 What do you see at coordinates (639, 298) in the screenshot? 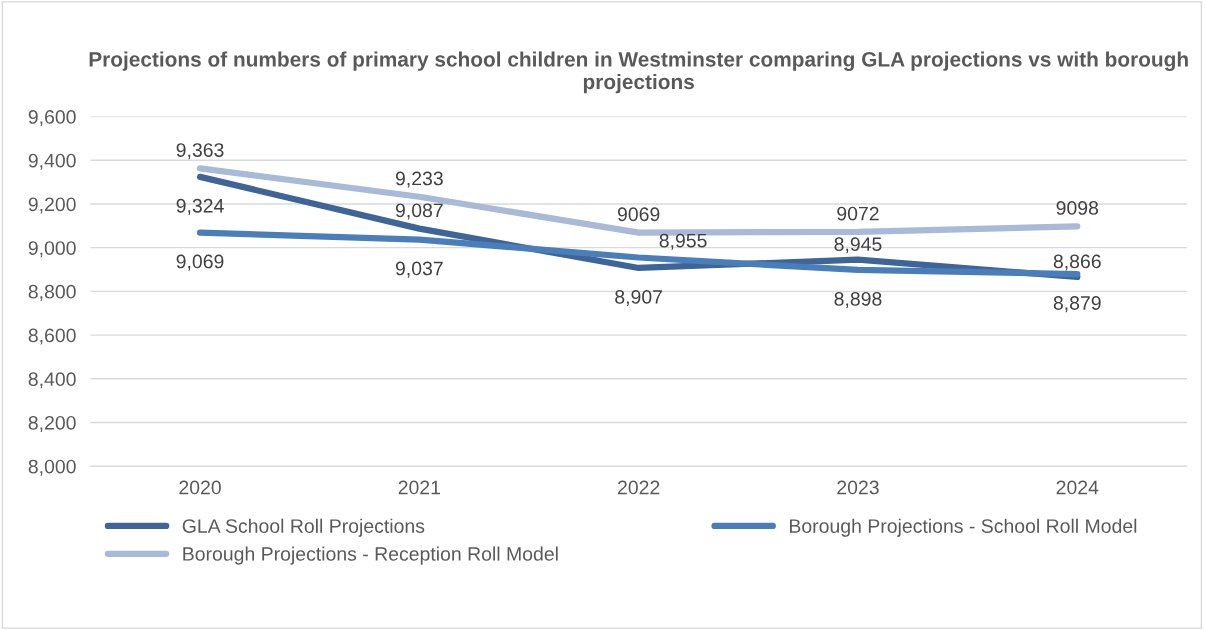
I see `data-label: 8,907` at bounding box center [639, 298].